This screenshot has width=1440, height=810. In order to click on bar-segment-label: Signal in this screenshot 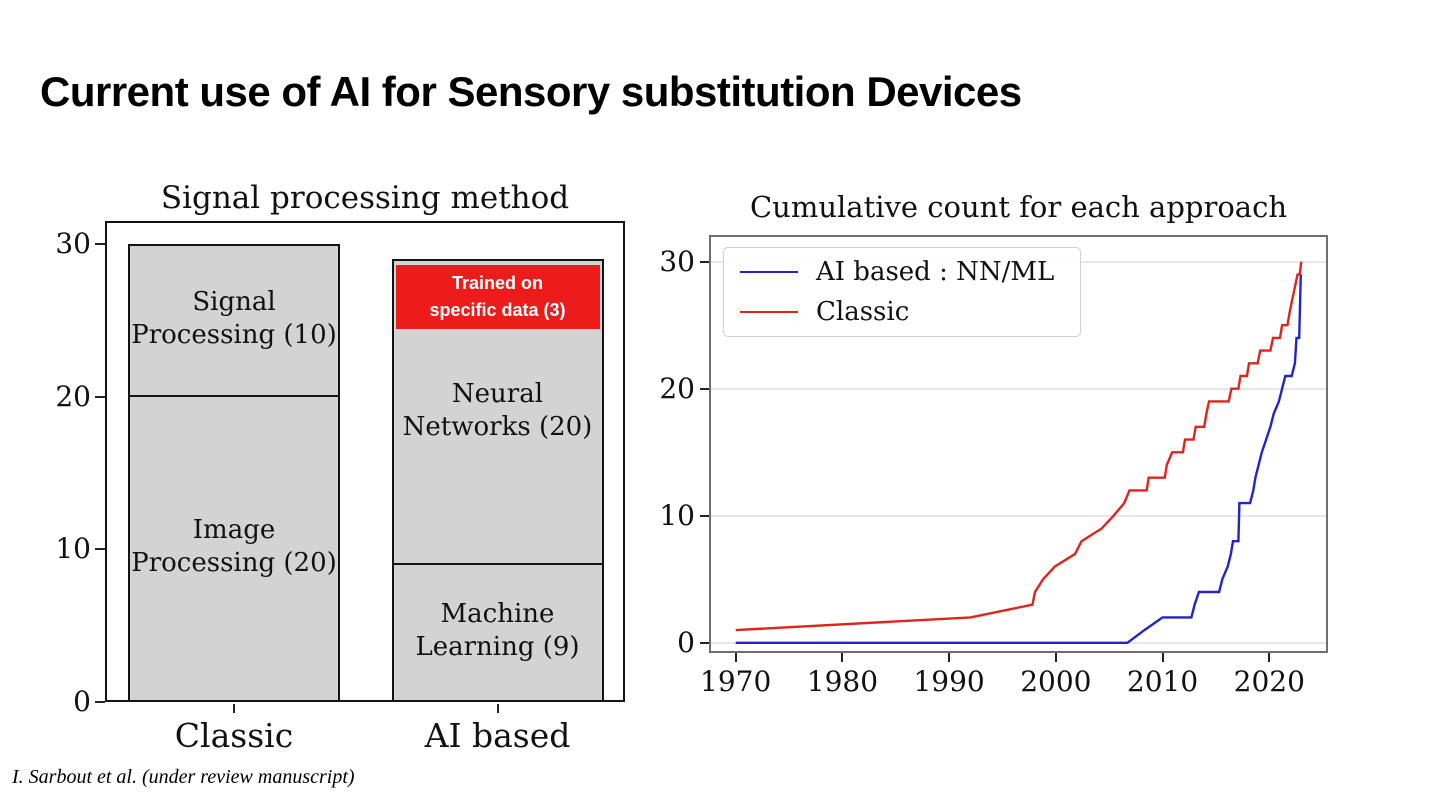, I will do `click(234, 302)`.